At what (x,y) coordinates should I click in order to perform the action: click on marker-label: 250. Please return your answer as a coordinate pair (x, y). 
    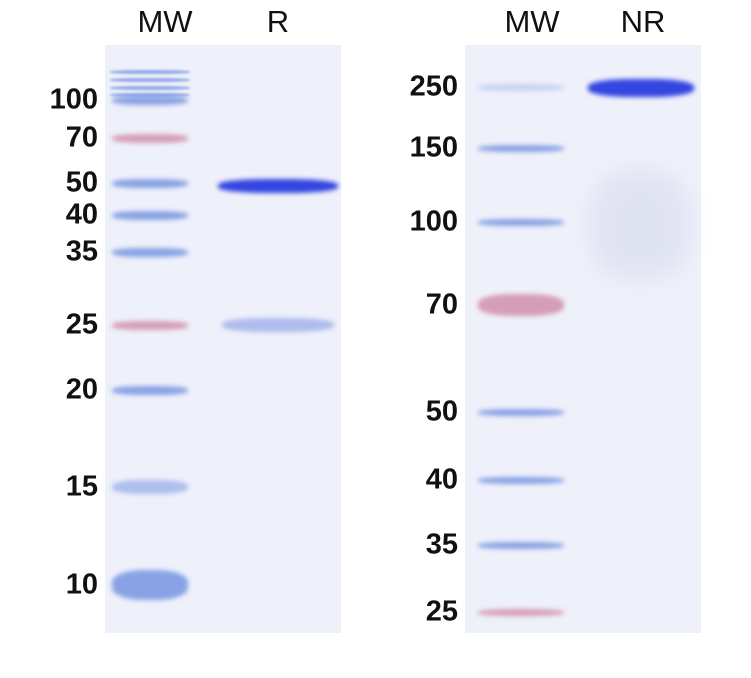
    Looking at the image, I should click on (433, 86).